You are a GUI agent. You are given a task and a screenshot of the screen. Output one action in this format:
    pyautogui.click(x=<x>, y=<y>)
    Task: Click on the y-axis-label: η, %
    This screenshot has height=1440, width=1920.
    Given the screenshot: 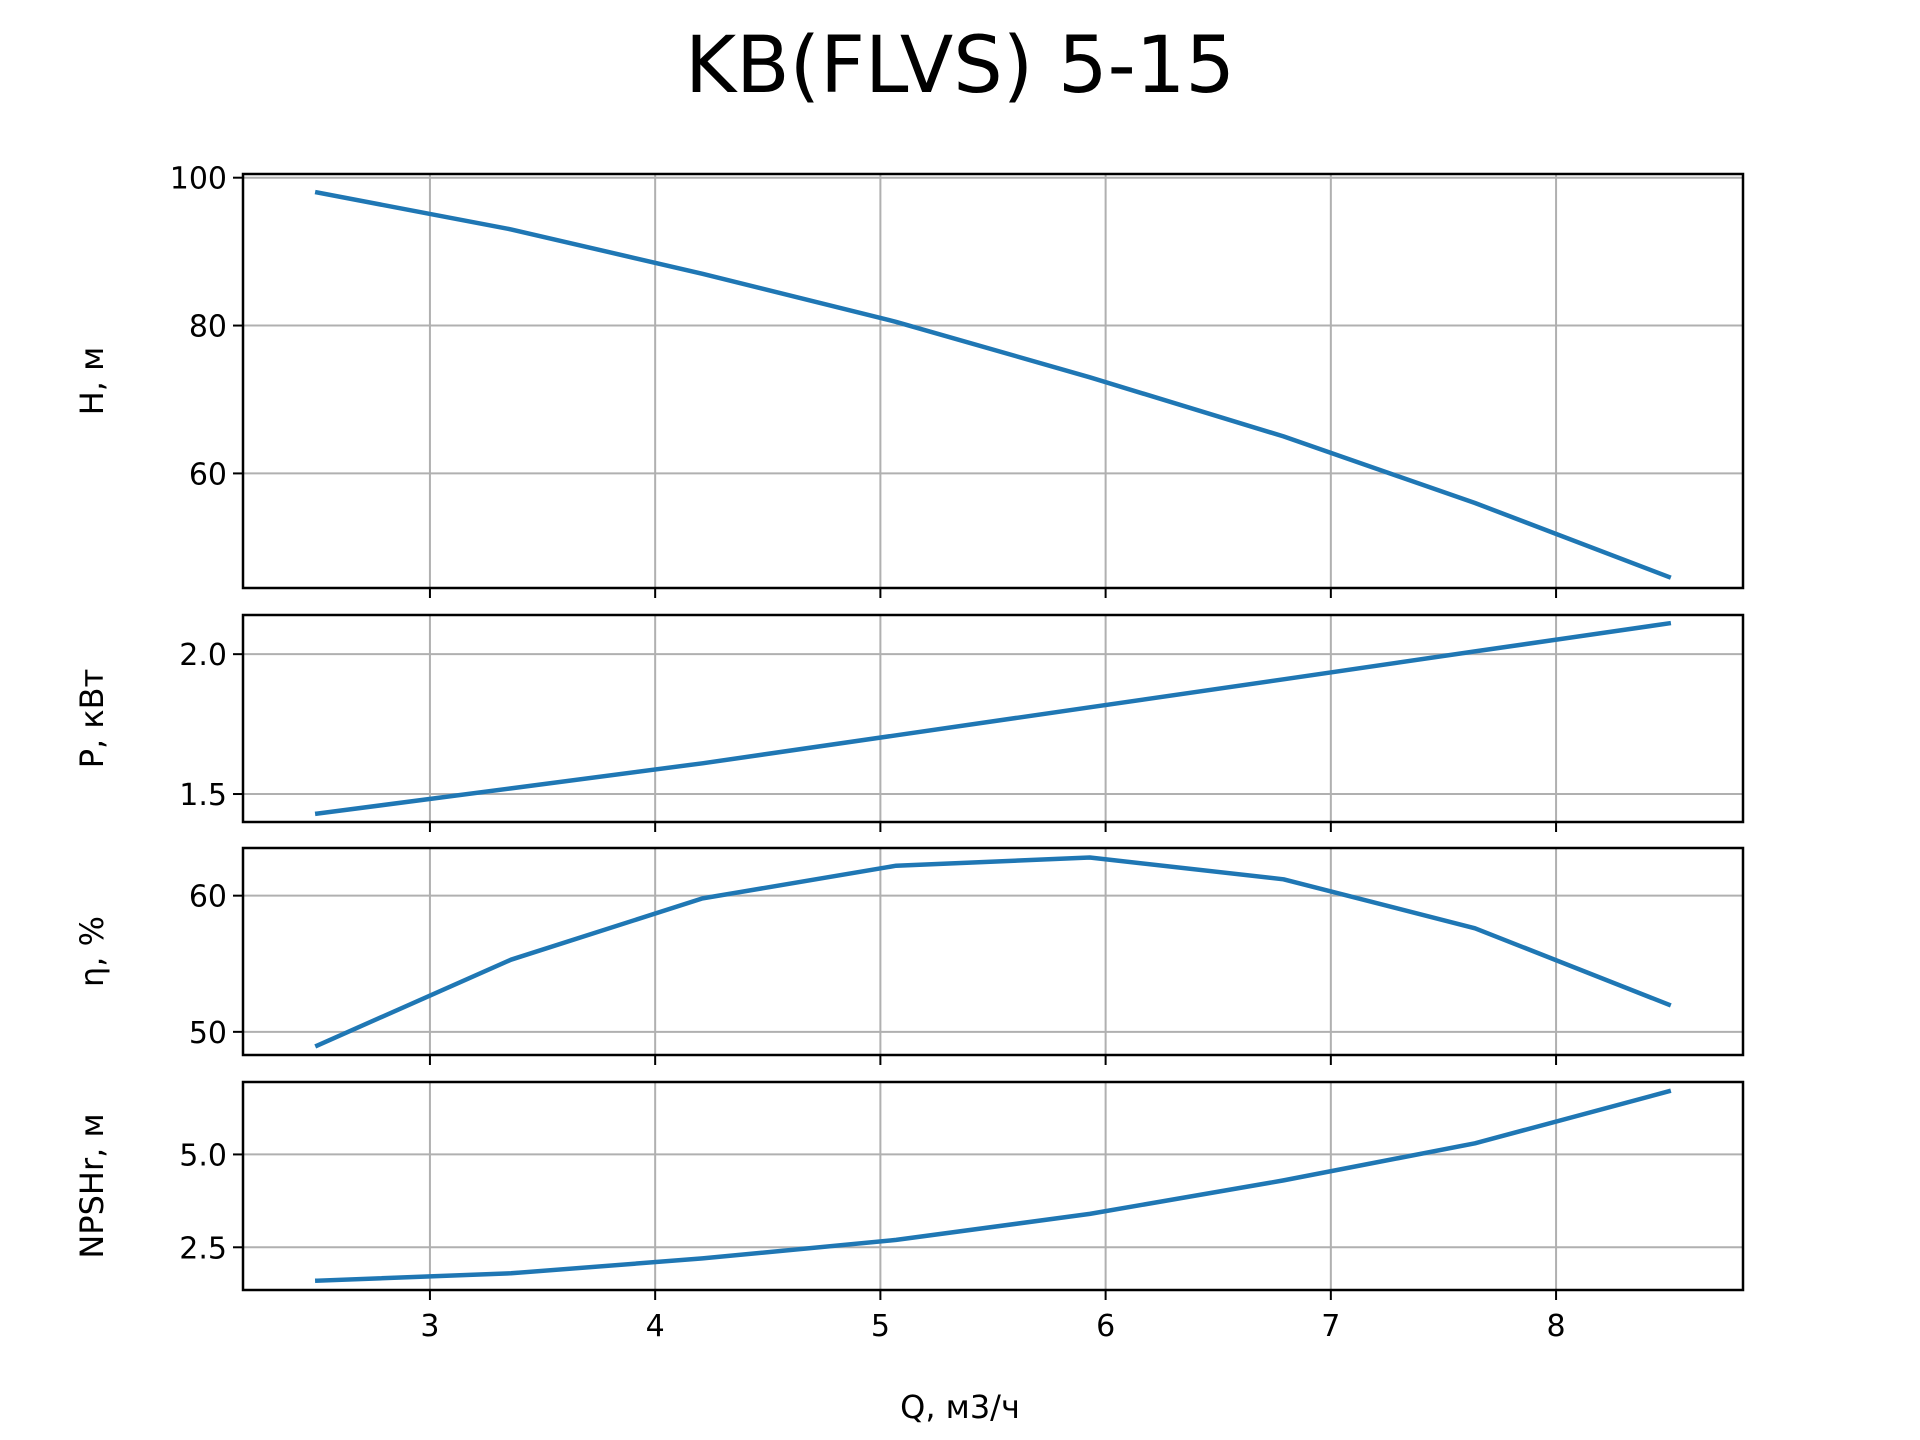 What is the action you would take?
    pyautogui.click(x=92, y=951)
    